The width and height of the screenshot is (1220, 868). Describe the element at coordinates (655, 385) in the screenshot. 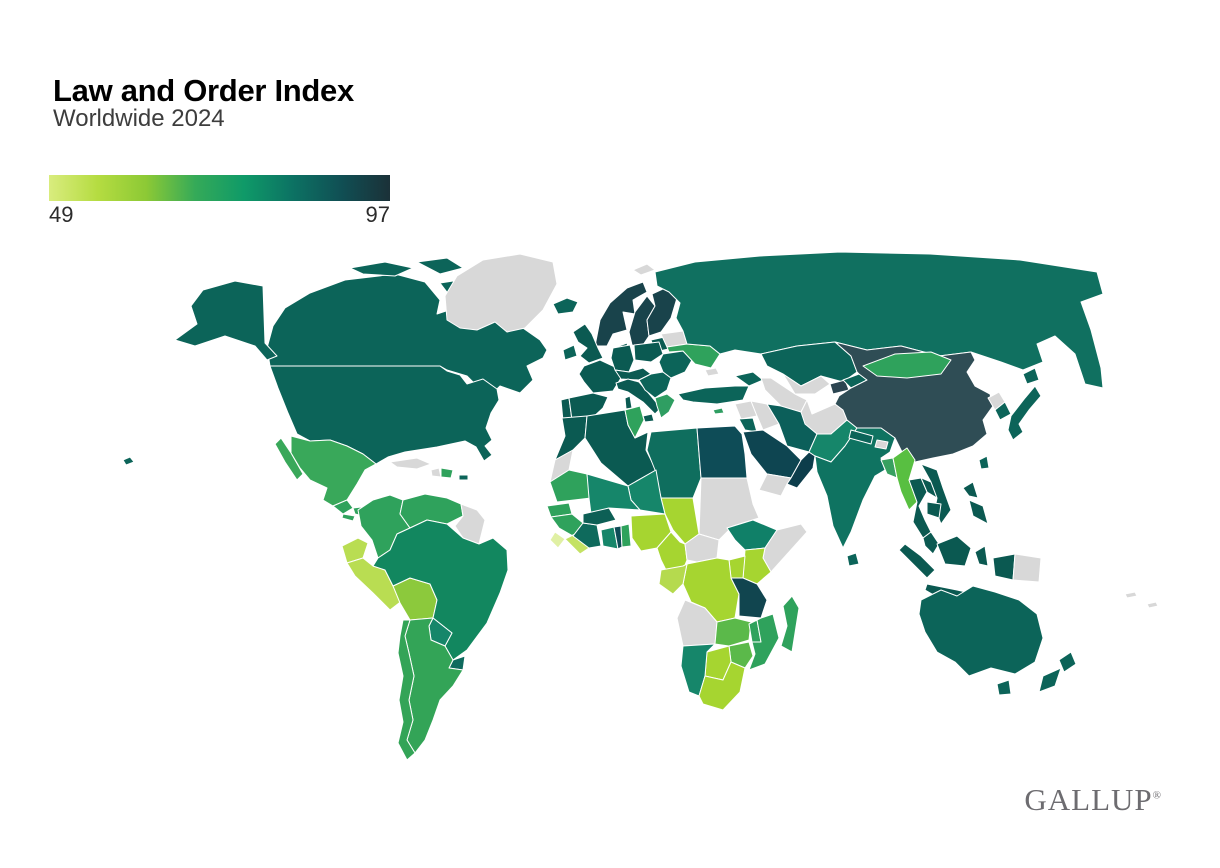

I see `region-balkans` at that location.